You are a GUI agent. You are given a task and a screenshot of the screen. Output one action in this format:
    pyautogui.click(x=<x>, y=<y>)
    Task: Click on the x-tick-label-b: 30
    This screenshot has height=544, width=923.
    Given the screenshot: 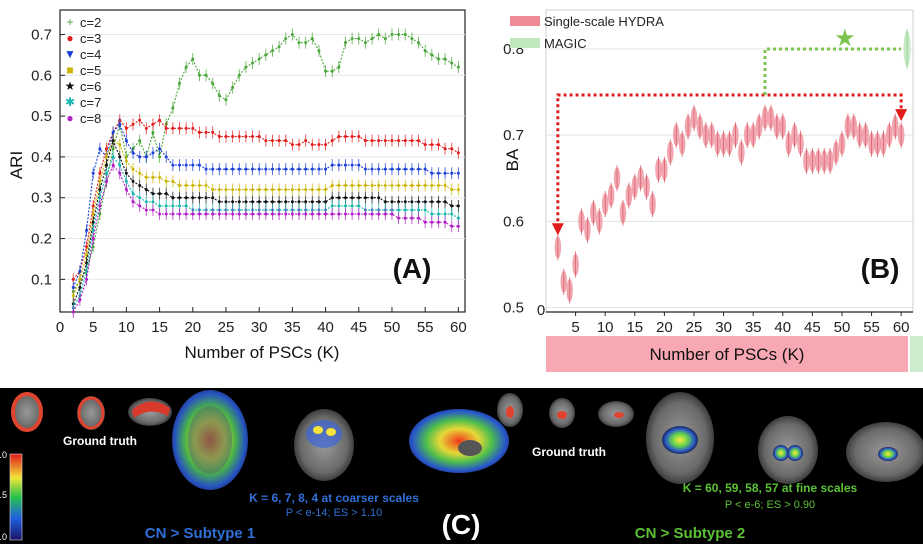 What is the action you would take?
    pyautogui.click(x=723, y=327)
    